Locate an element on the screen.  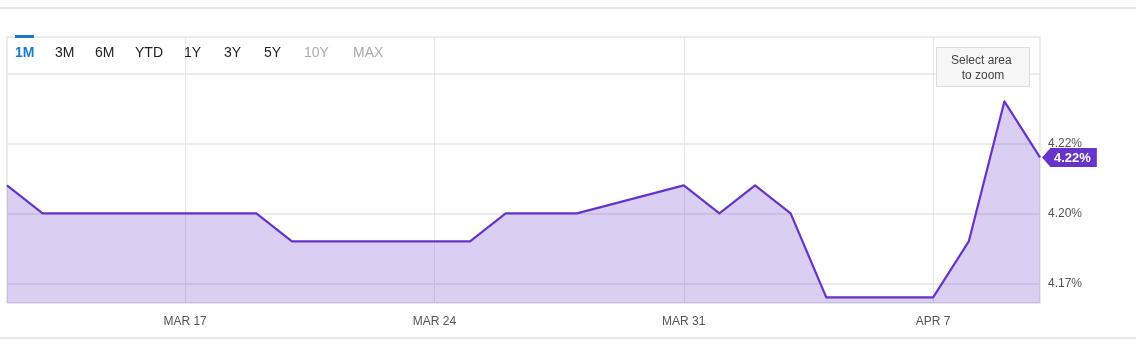
annotation: 10Y is located at coordinates (317, 52).